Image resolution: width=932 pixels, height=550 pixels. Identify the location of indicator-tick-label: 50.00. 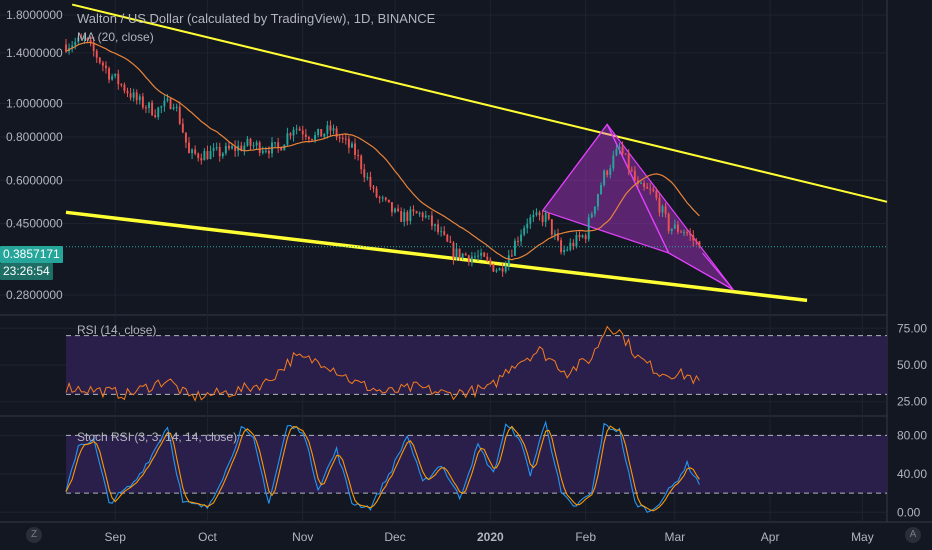
(912, 365).